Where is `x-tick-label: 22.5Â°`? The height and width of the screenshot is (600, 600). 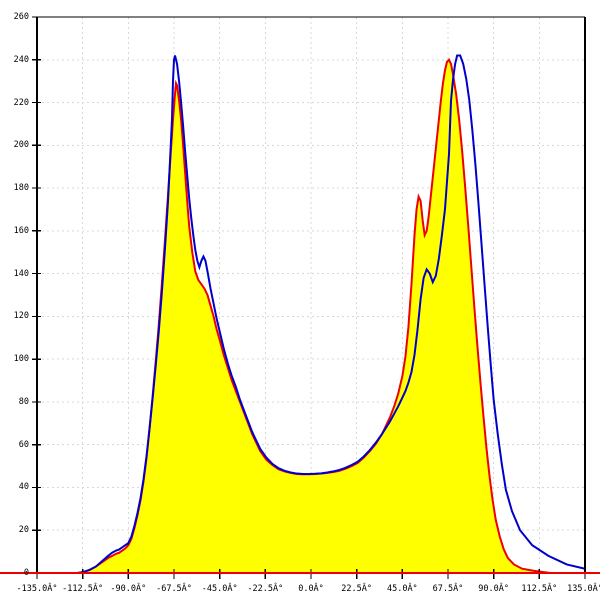
x-tick-label: 22.5Â° is located at coordinates (357, 589).